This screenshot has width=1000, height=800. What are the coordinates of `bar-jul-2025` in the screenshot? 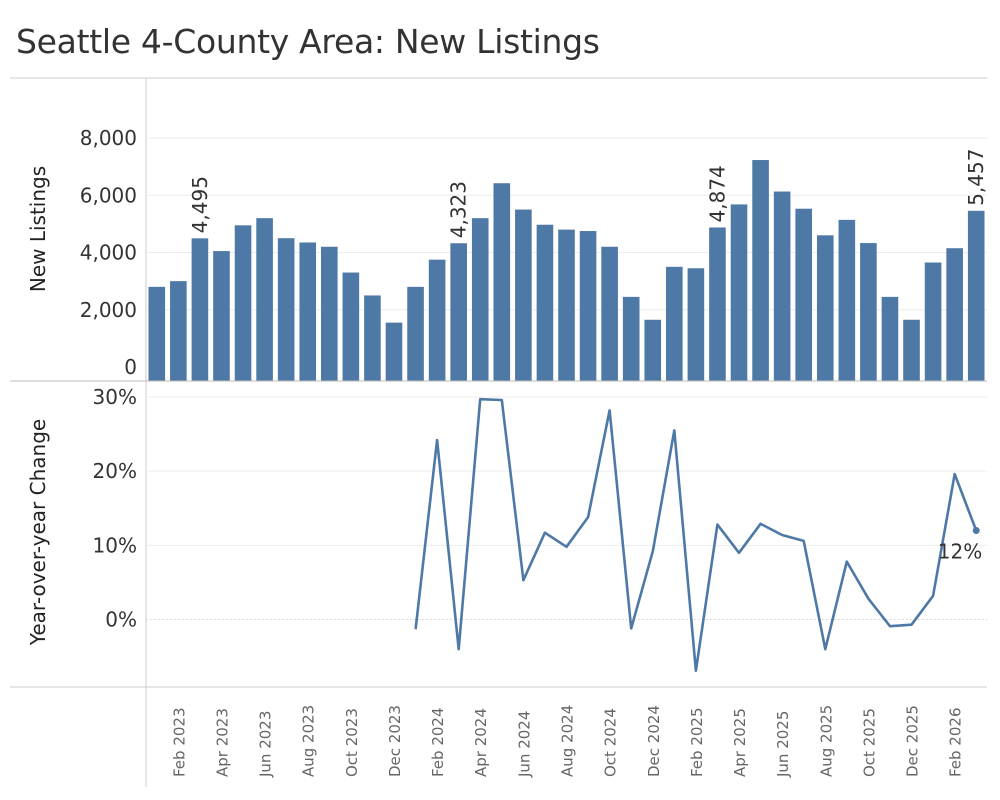 It's located at (804, 294).